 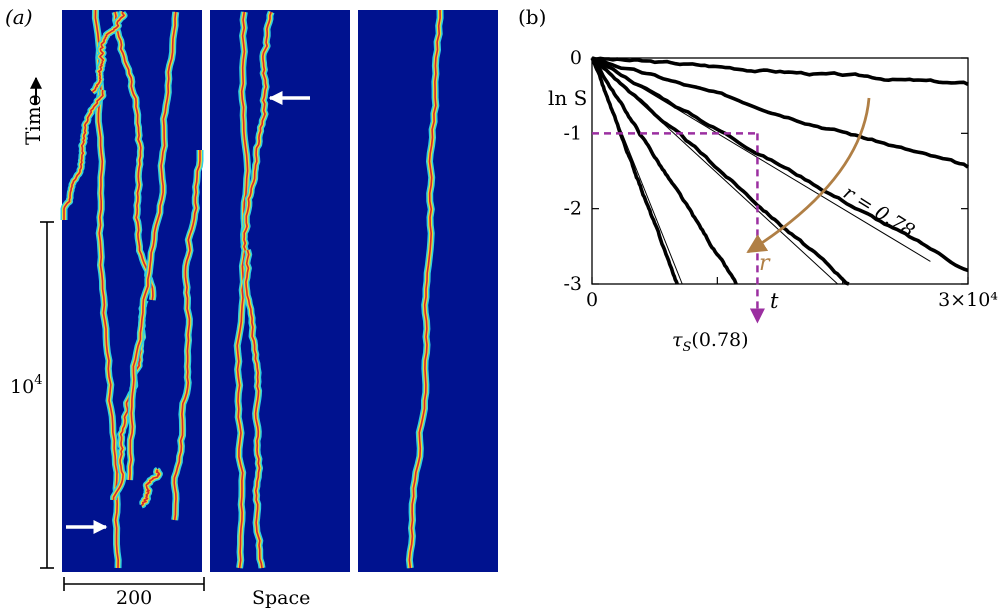 What do you see at coordinates (572, 284) in the screenshot?
I see `y-tick-label: -3` at bounding box center [572, 284].